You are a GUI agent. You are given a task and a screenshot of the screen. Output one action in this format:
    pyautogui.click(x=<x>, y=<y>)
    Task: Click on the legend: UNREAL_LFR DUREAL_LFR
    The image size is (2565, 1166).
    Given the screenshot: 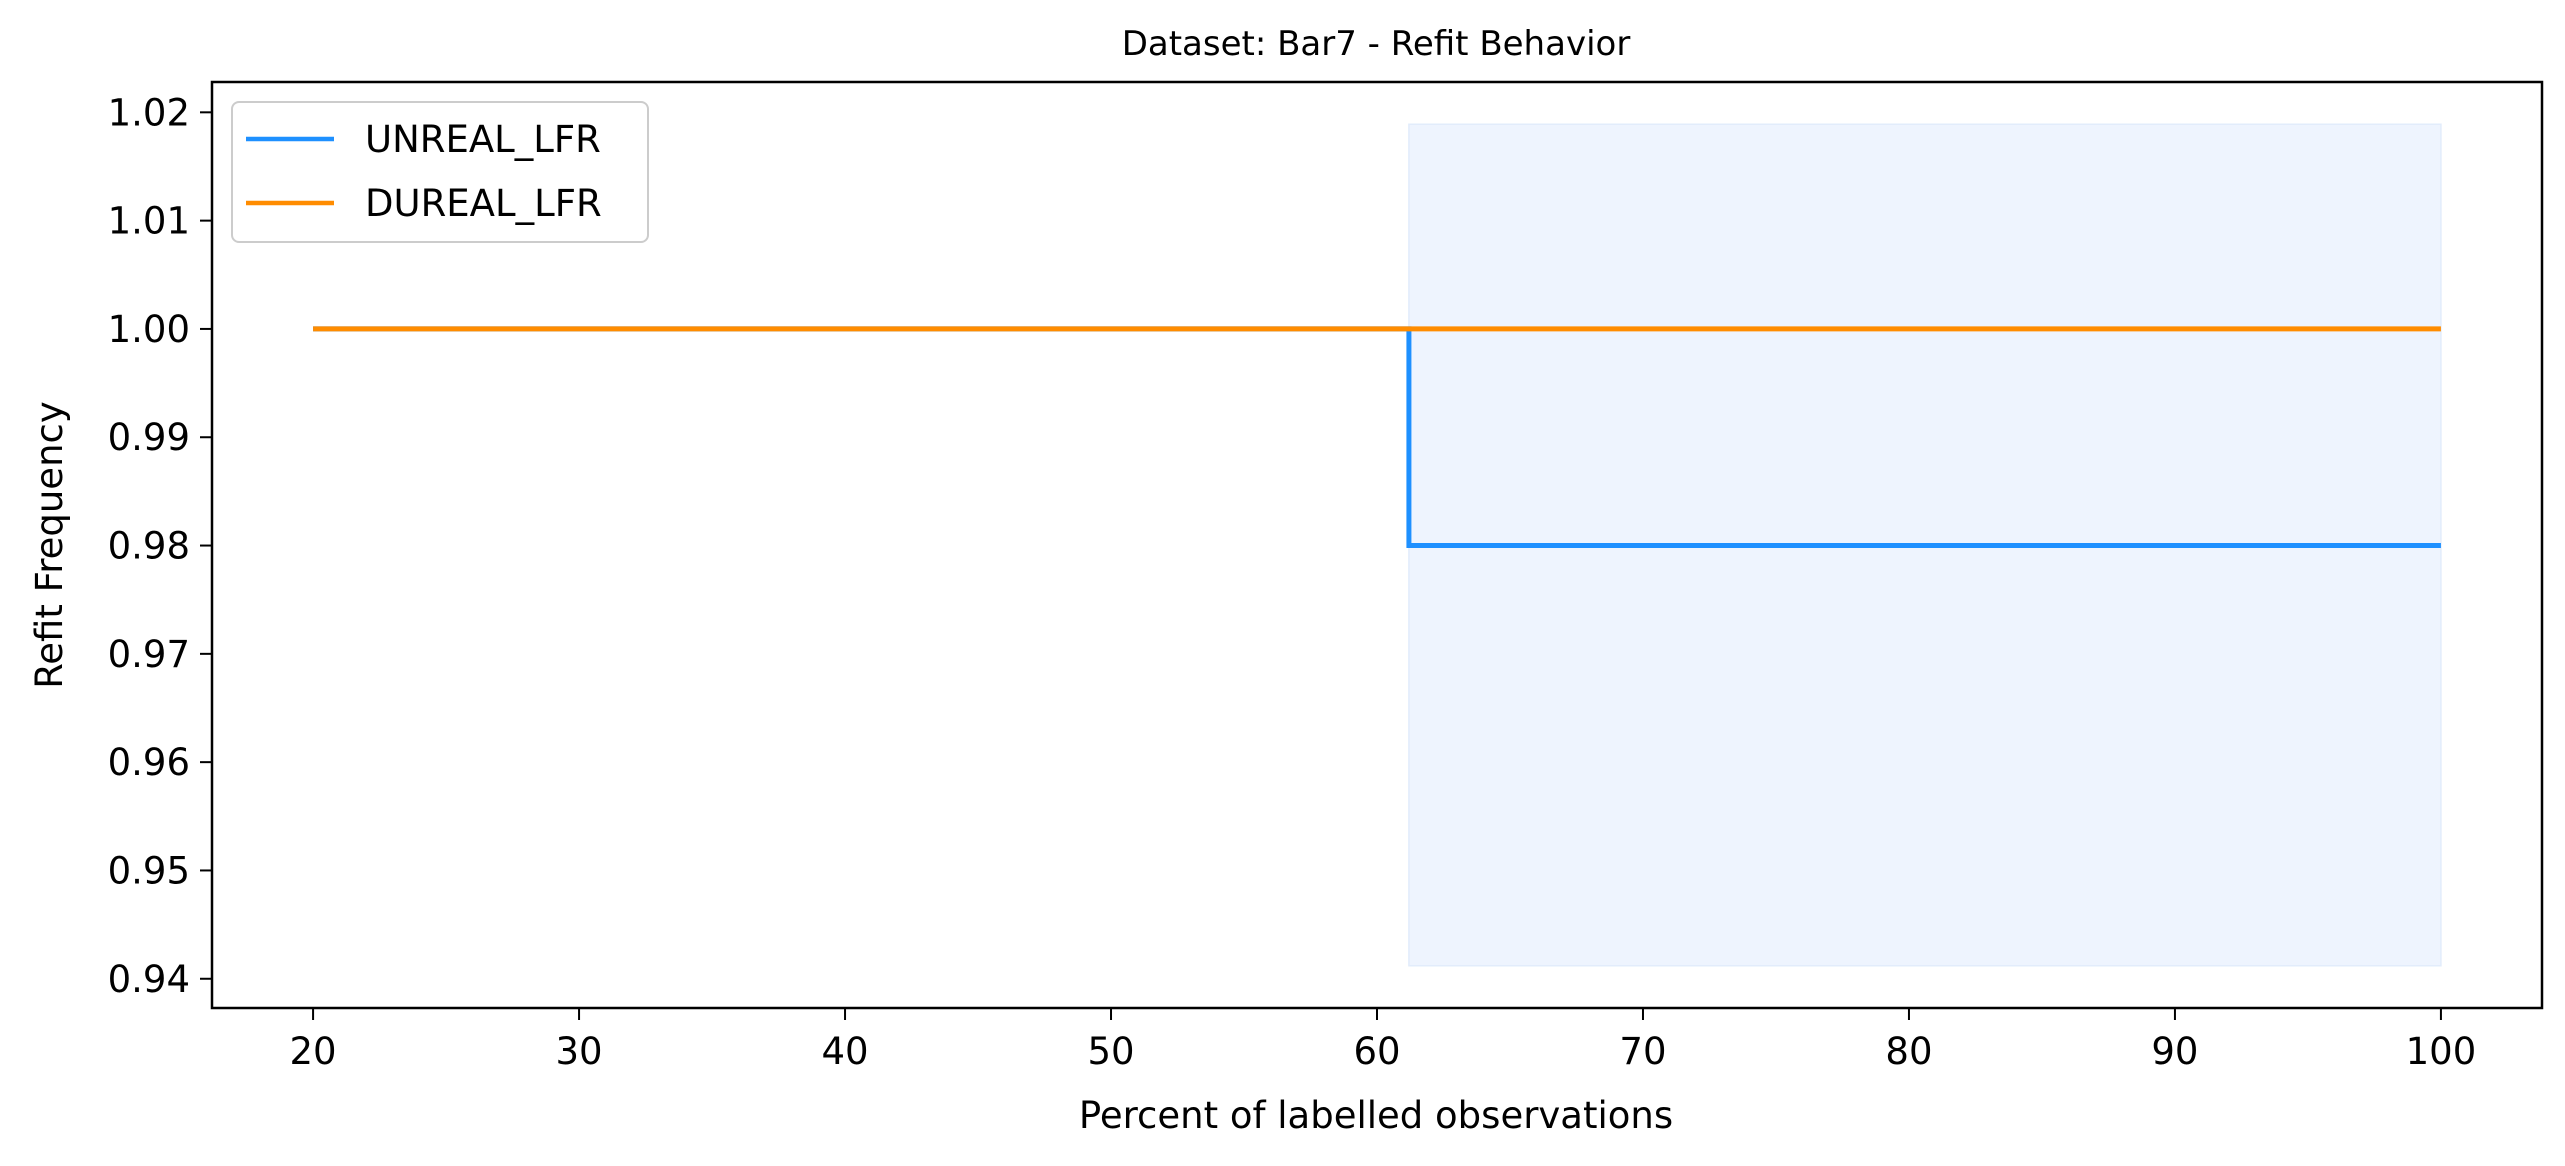 What is the action you would take?
    pyautogui.click(x=440, y=172)
    